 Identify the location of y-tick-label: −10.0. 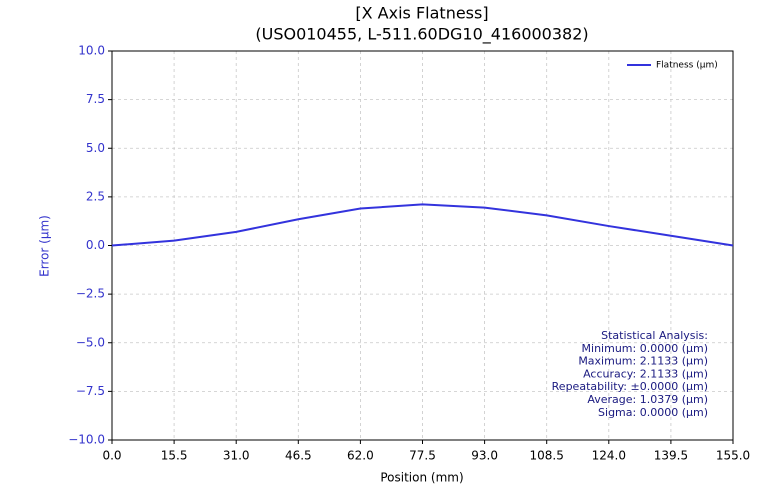
(86, 440).